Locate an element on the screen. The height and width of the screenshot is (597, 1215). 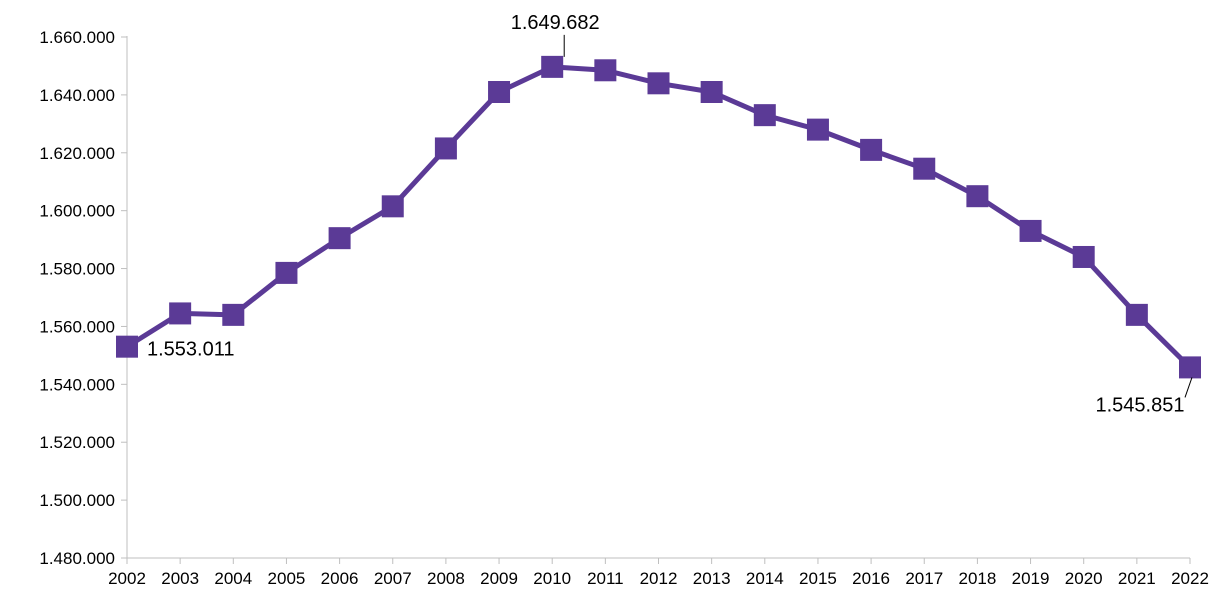
x-tick-label: 2010 is located at coordinates (552, 578).